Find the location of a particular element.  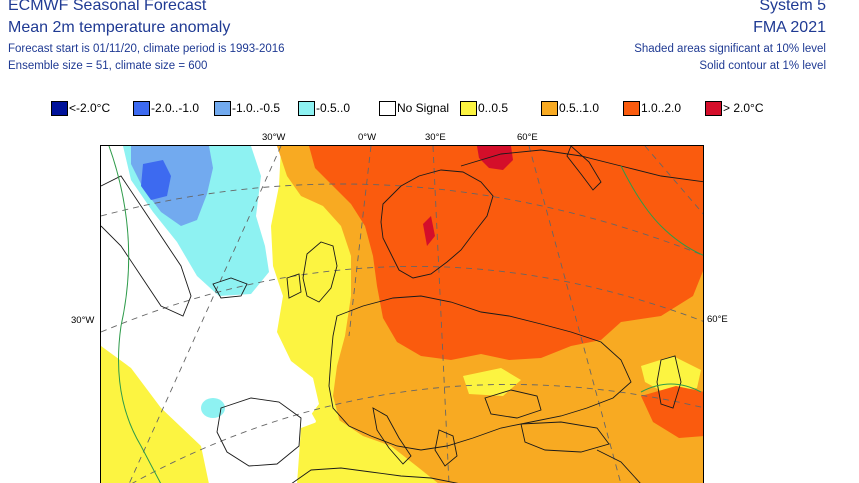

legend-item: -1.0..-0.5 is located at coordinates (247, 108).